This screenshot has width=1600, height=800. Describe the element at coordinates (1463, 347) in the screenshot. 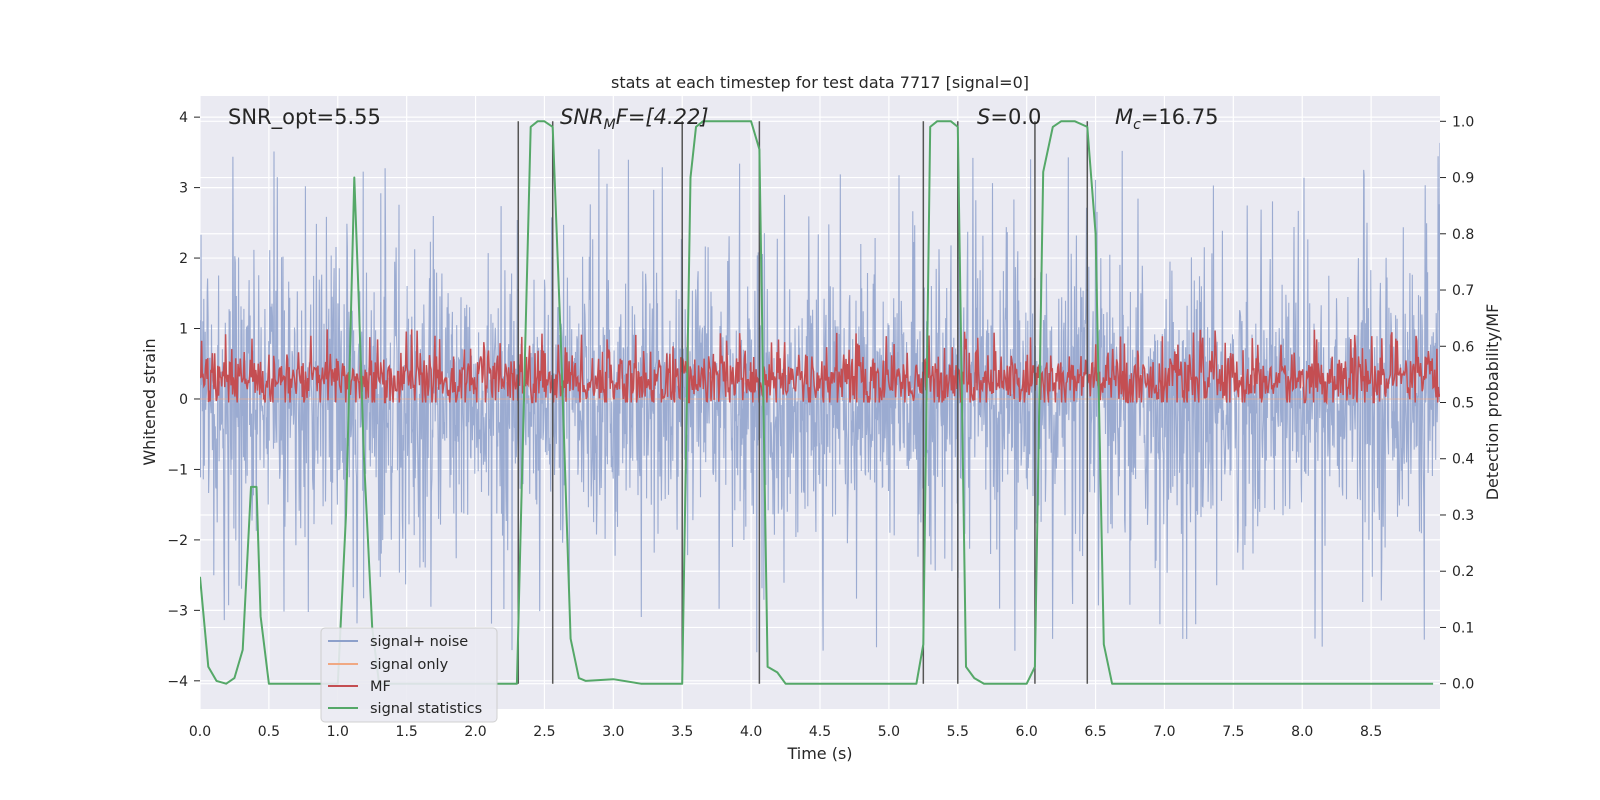

I see `y-right-tick-label: 0.6` at that location.